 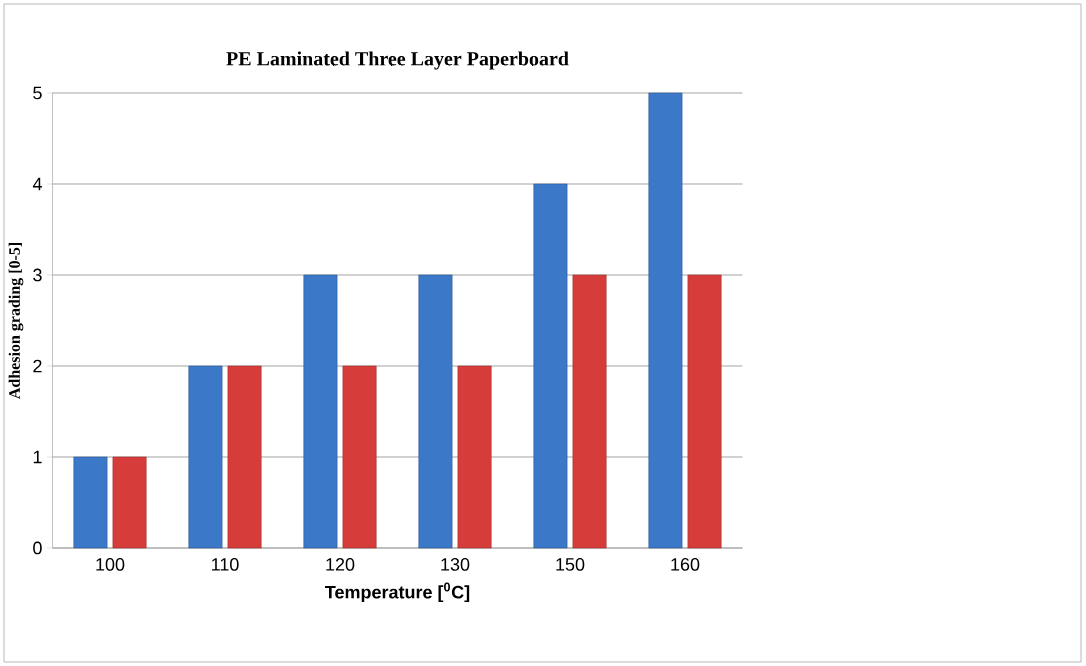 I want to click on y-tick-label: 0, so click(x=37, y=548).